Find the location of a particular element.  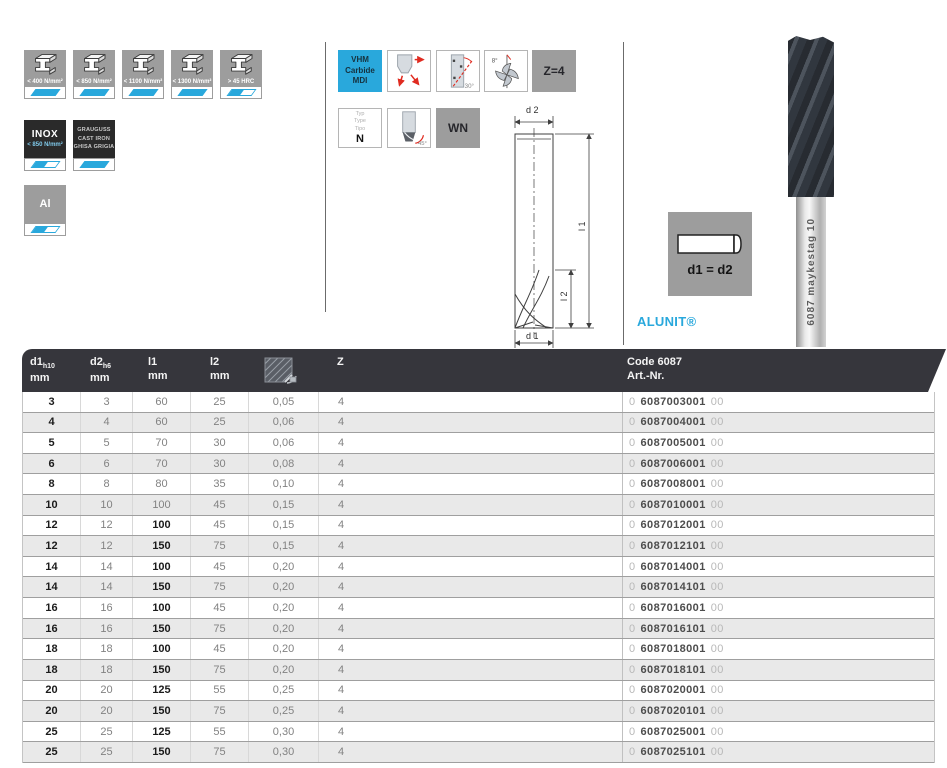

table-row: 25 25 125 55 0,30 4 0 6087025001 00 is located at coordinates (478, 732).